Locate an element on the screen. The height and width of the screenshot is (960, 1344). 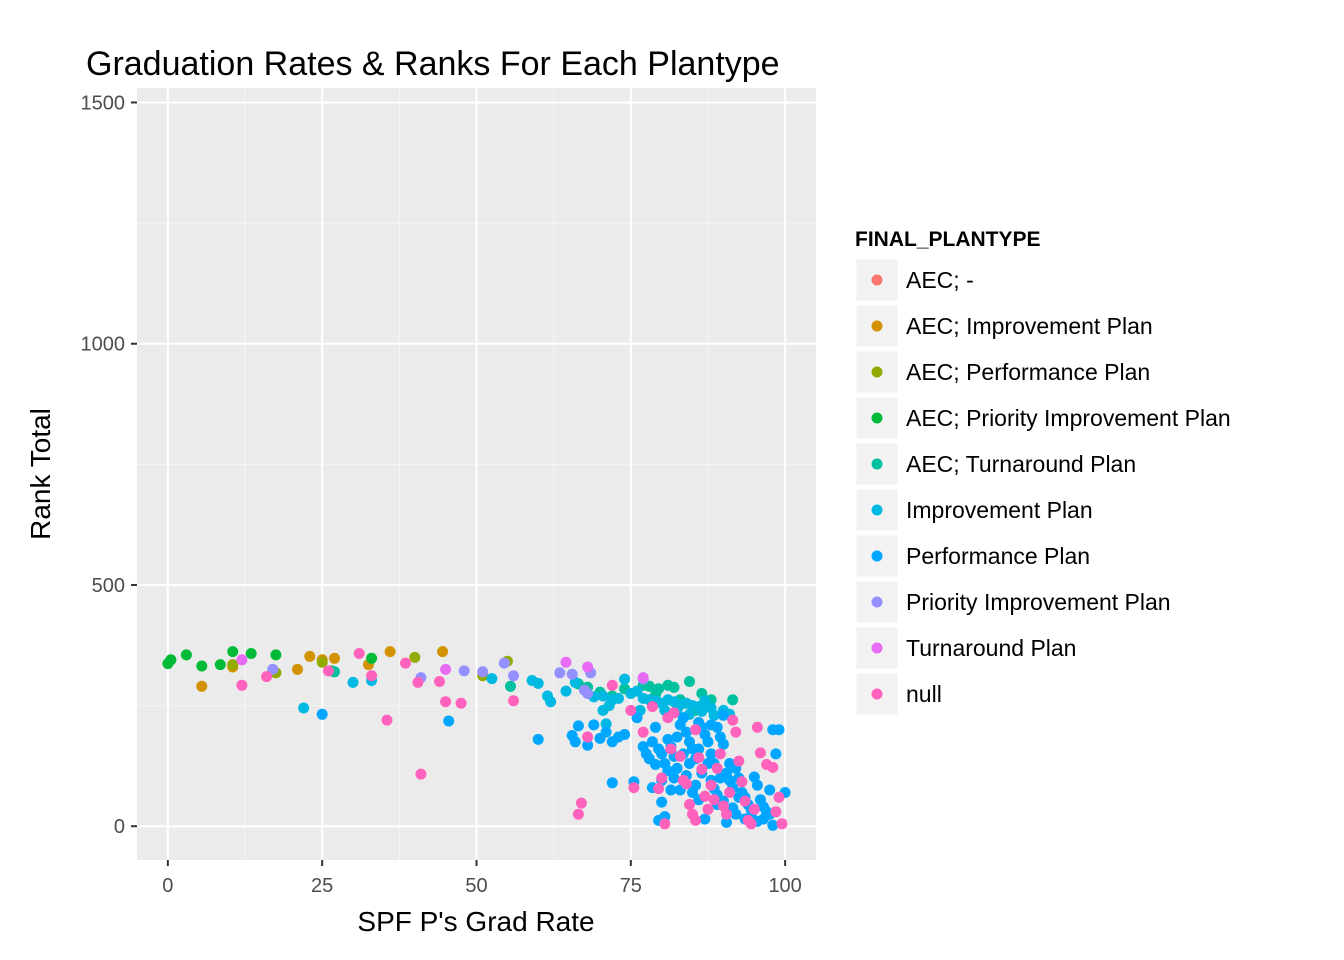
legend-item: Performance Plan is located at coordinates (972, 556).